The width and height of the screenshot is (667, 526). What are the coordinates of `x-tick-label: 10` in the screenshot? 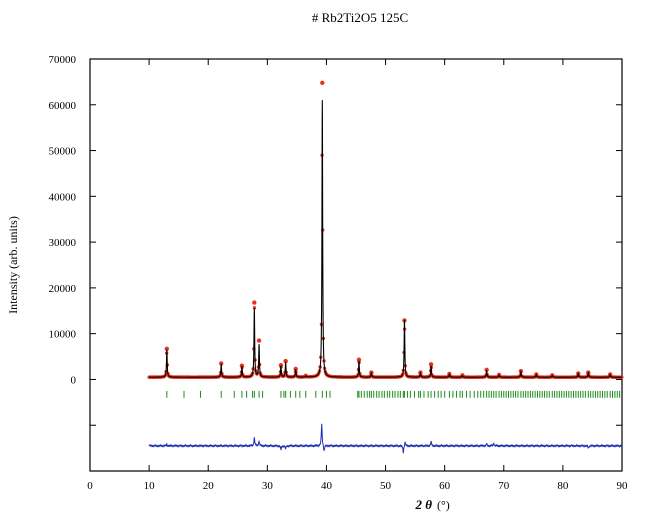 It's located at (150, 486).